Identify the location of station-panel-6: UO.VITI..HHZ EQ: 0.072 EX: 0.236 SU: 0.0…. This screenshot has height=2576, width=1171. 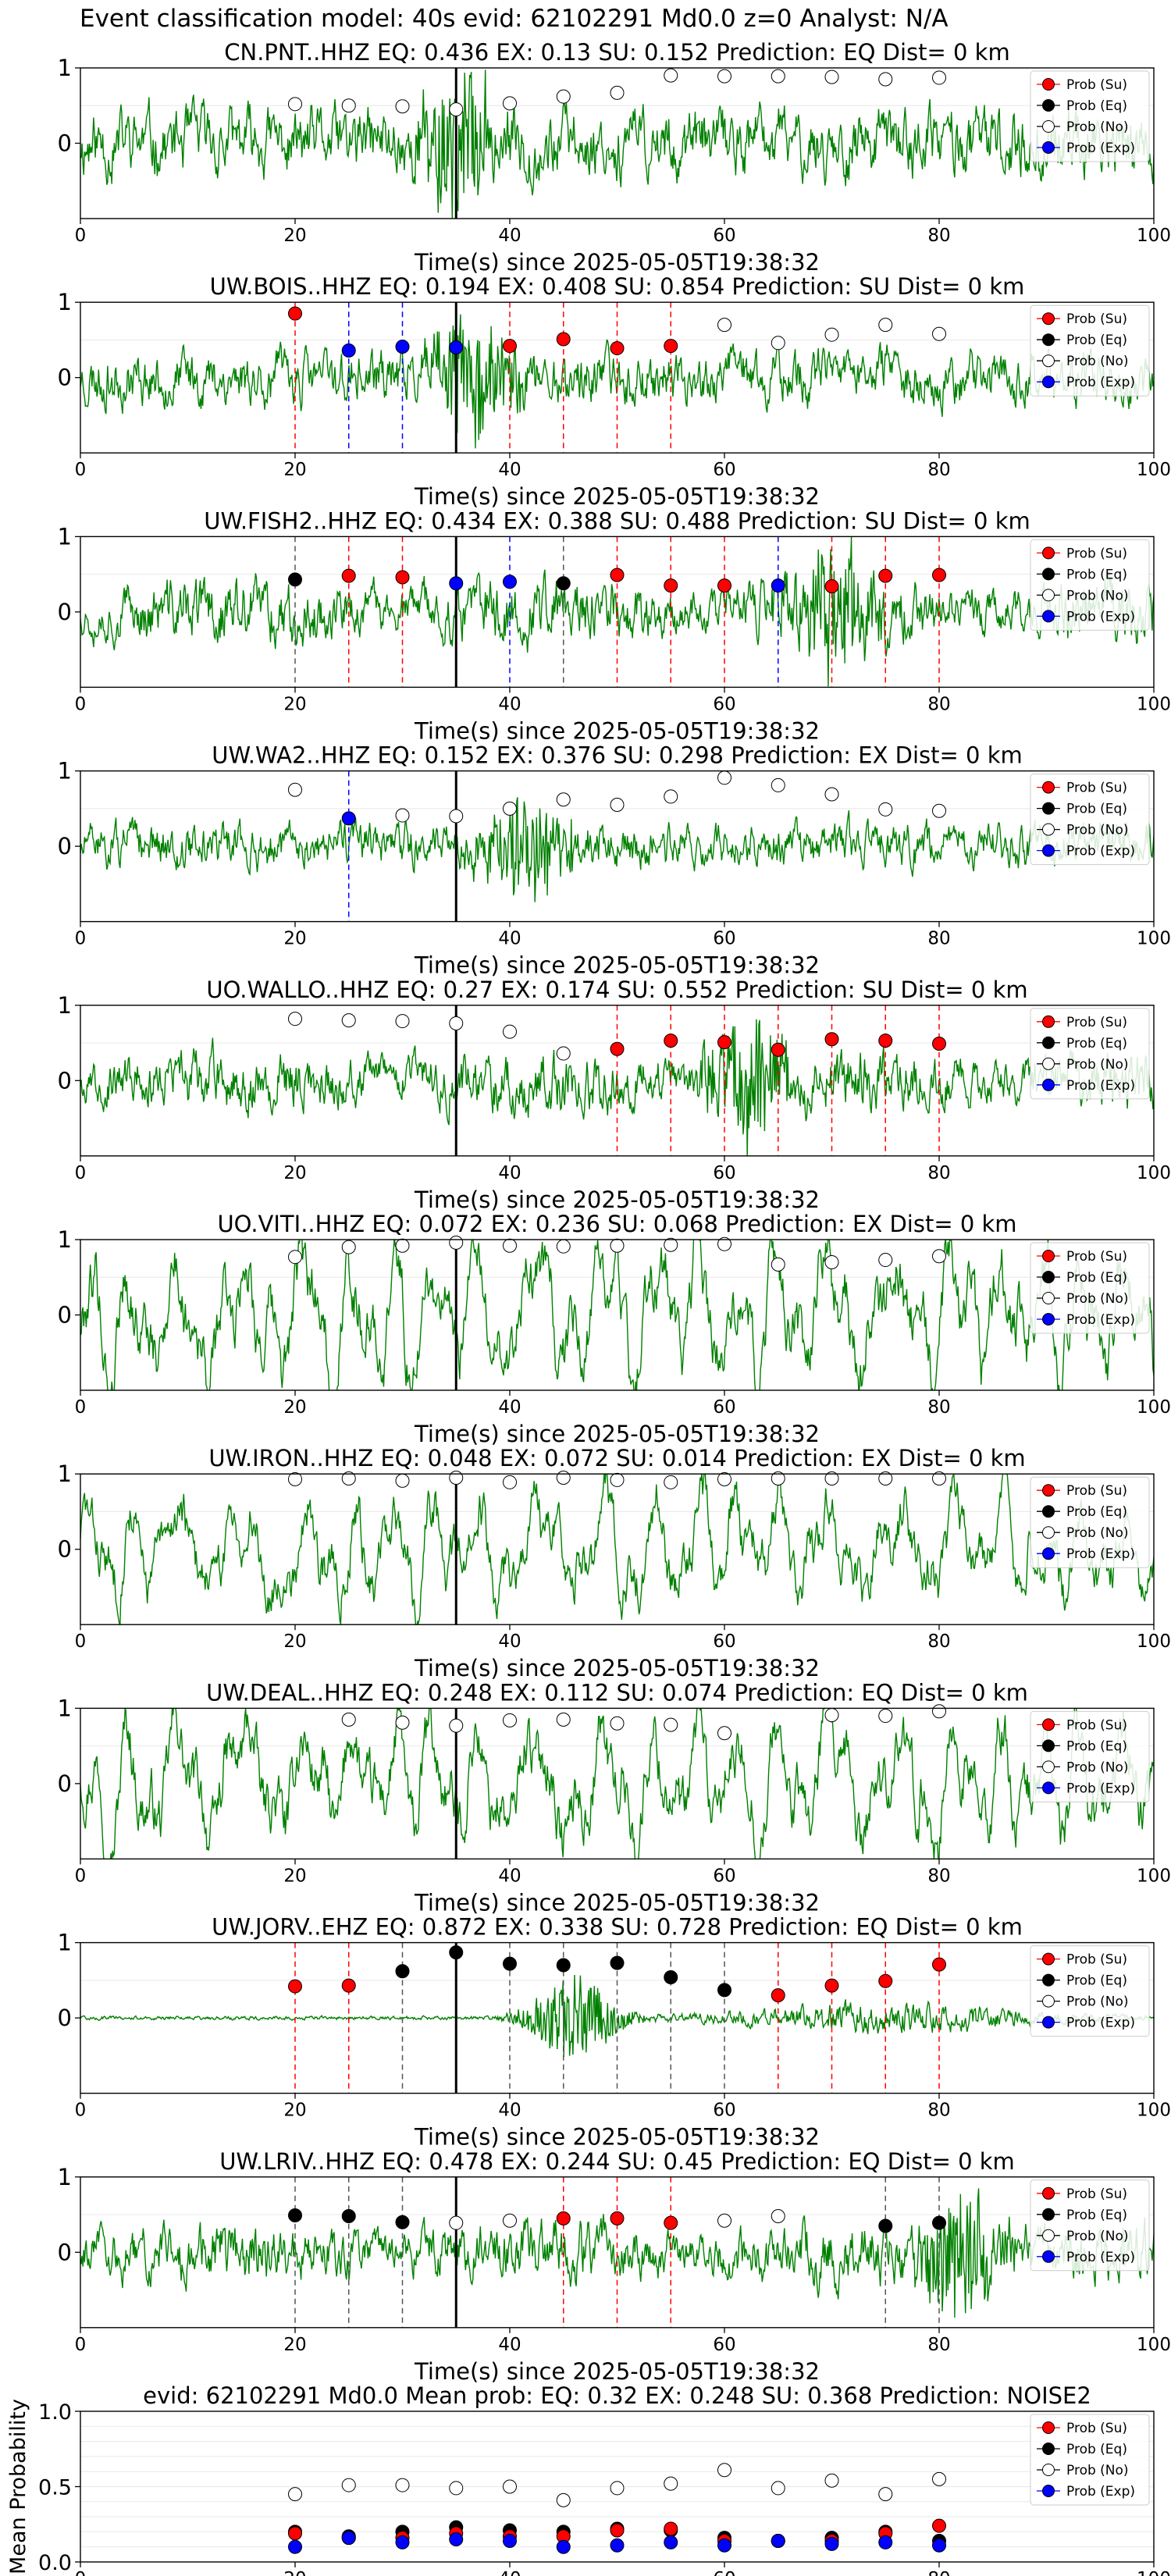
(614, 1329).